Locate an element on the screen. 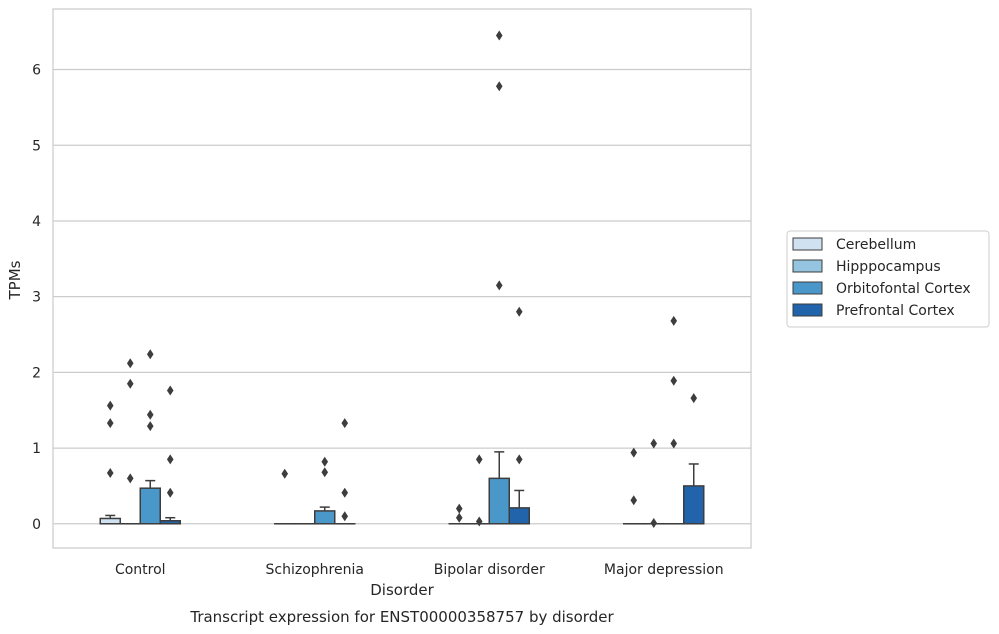  legend-label: Prefrontal Cortex is located at coordinates (895, 311).